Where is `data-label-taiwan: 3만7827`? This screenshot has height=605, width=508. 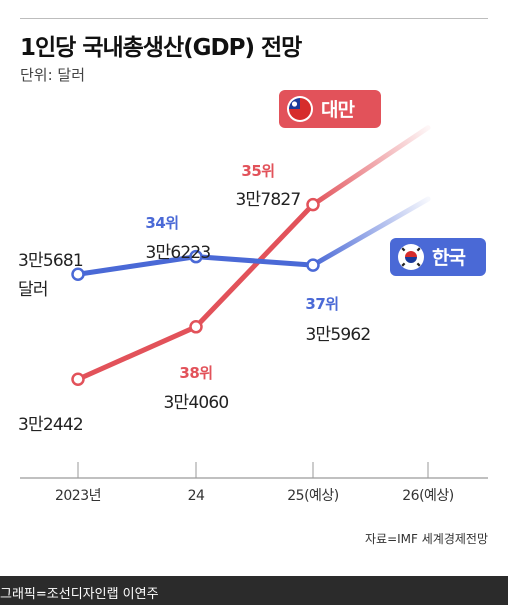
data-label-taiwan: 3만7827 is located at coordinates (268, 200).